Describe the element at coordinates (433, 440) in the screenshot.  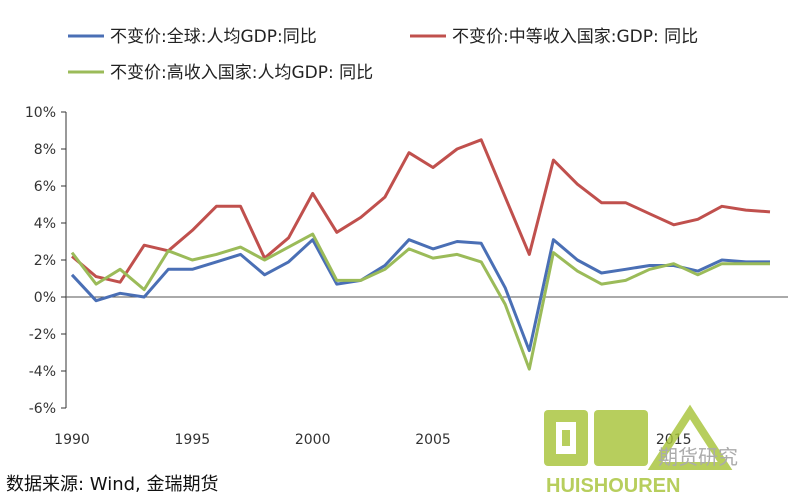
I see `x-tick-label: 2005` at that location.